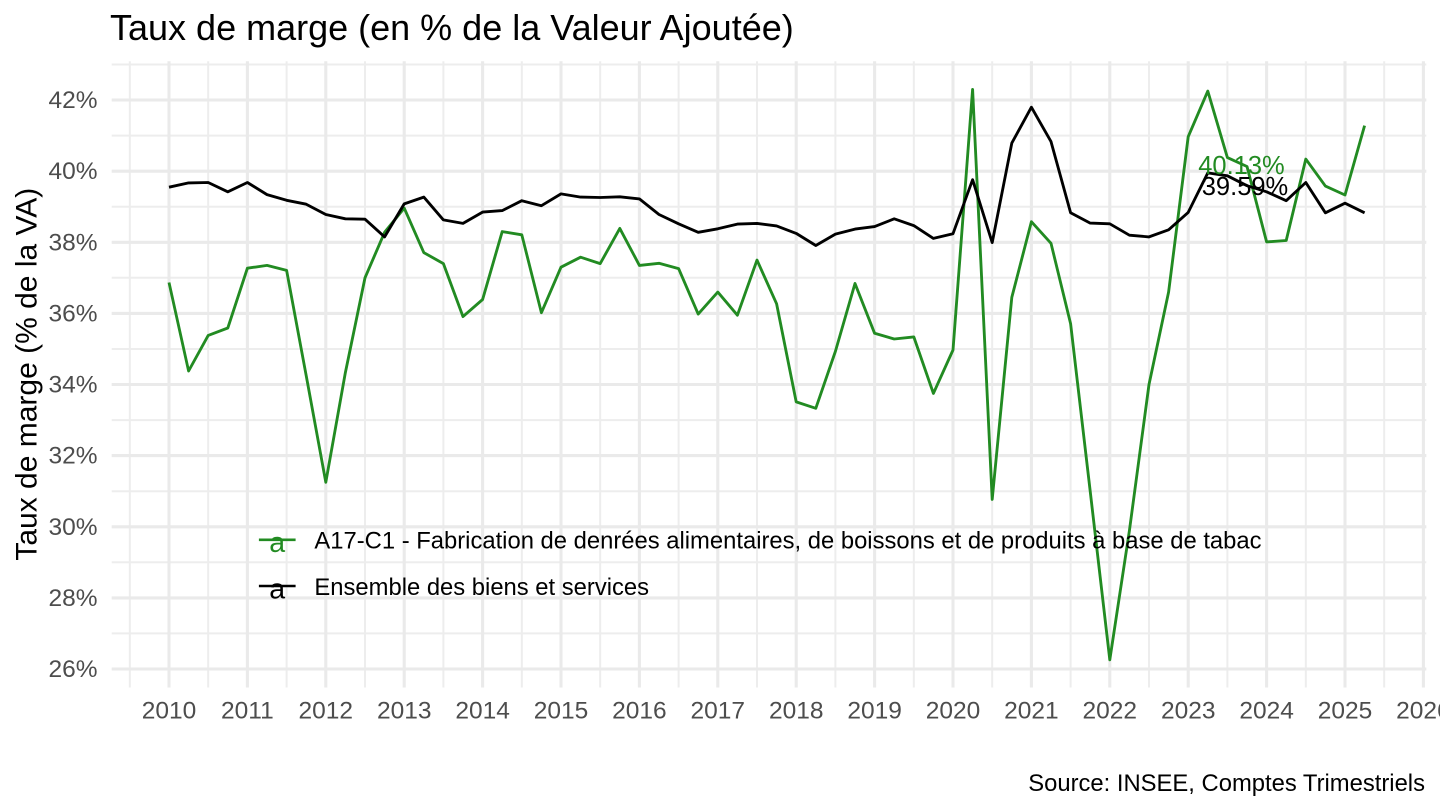 This screenshot has height=810, width=1440. Describe the element at coordinates (1110, 711) in the screenshot. I see `svg-text: 2022` at that location.